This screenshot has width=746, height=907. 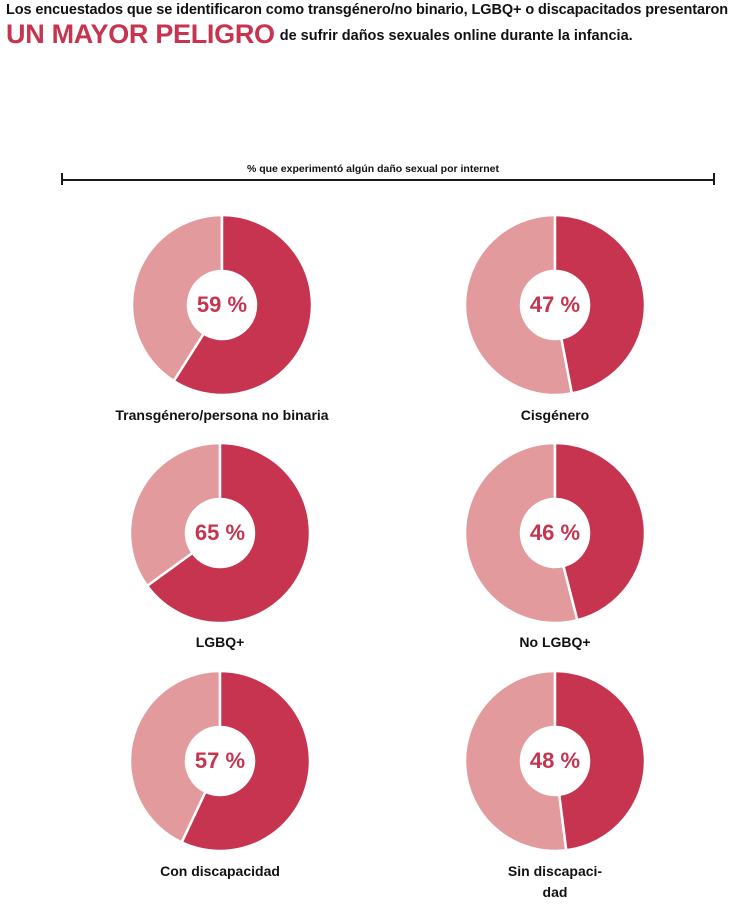 What do you see at coordinates (220, 642) in the screenshot?
I see `donut-category-label: LGBQ+` at bounding box center [220, 642].